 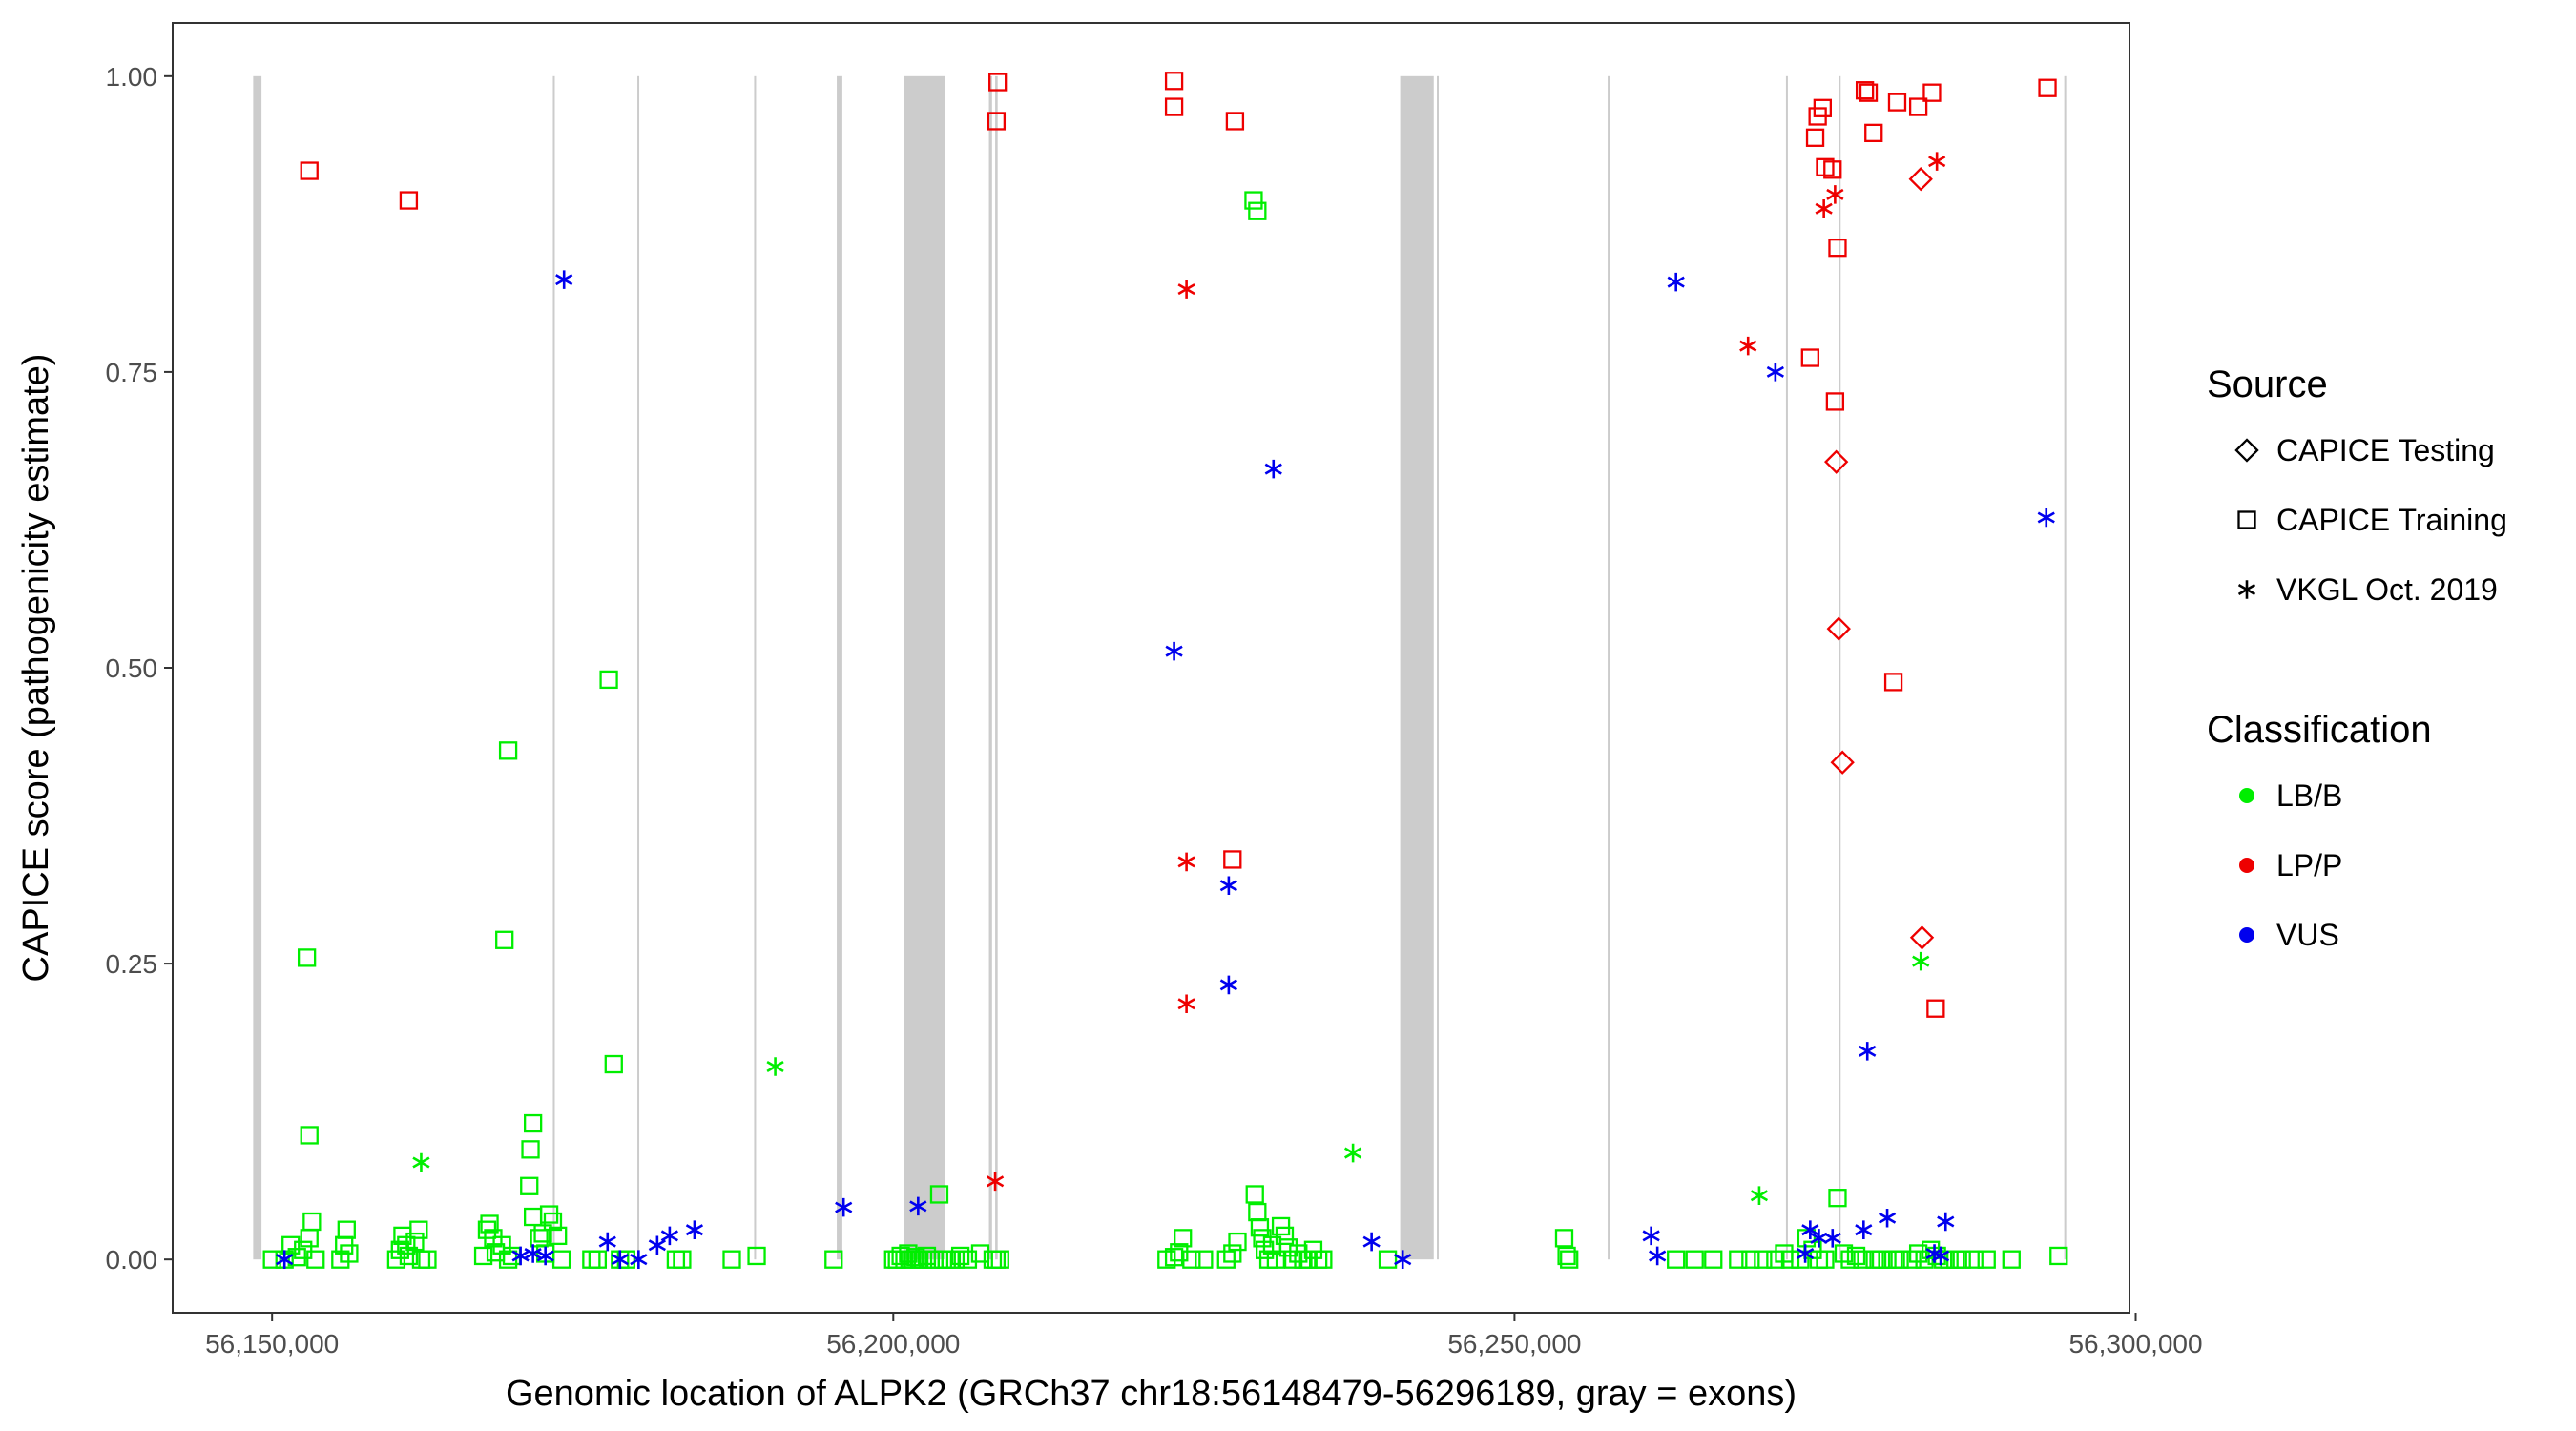 What do you see at coordinates (2309, 865) in the screenshot?
I see `legend-class-label: LP/P` at bounding box center [2309, 865].